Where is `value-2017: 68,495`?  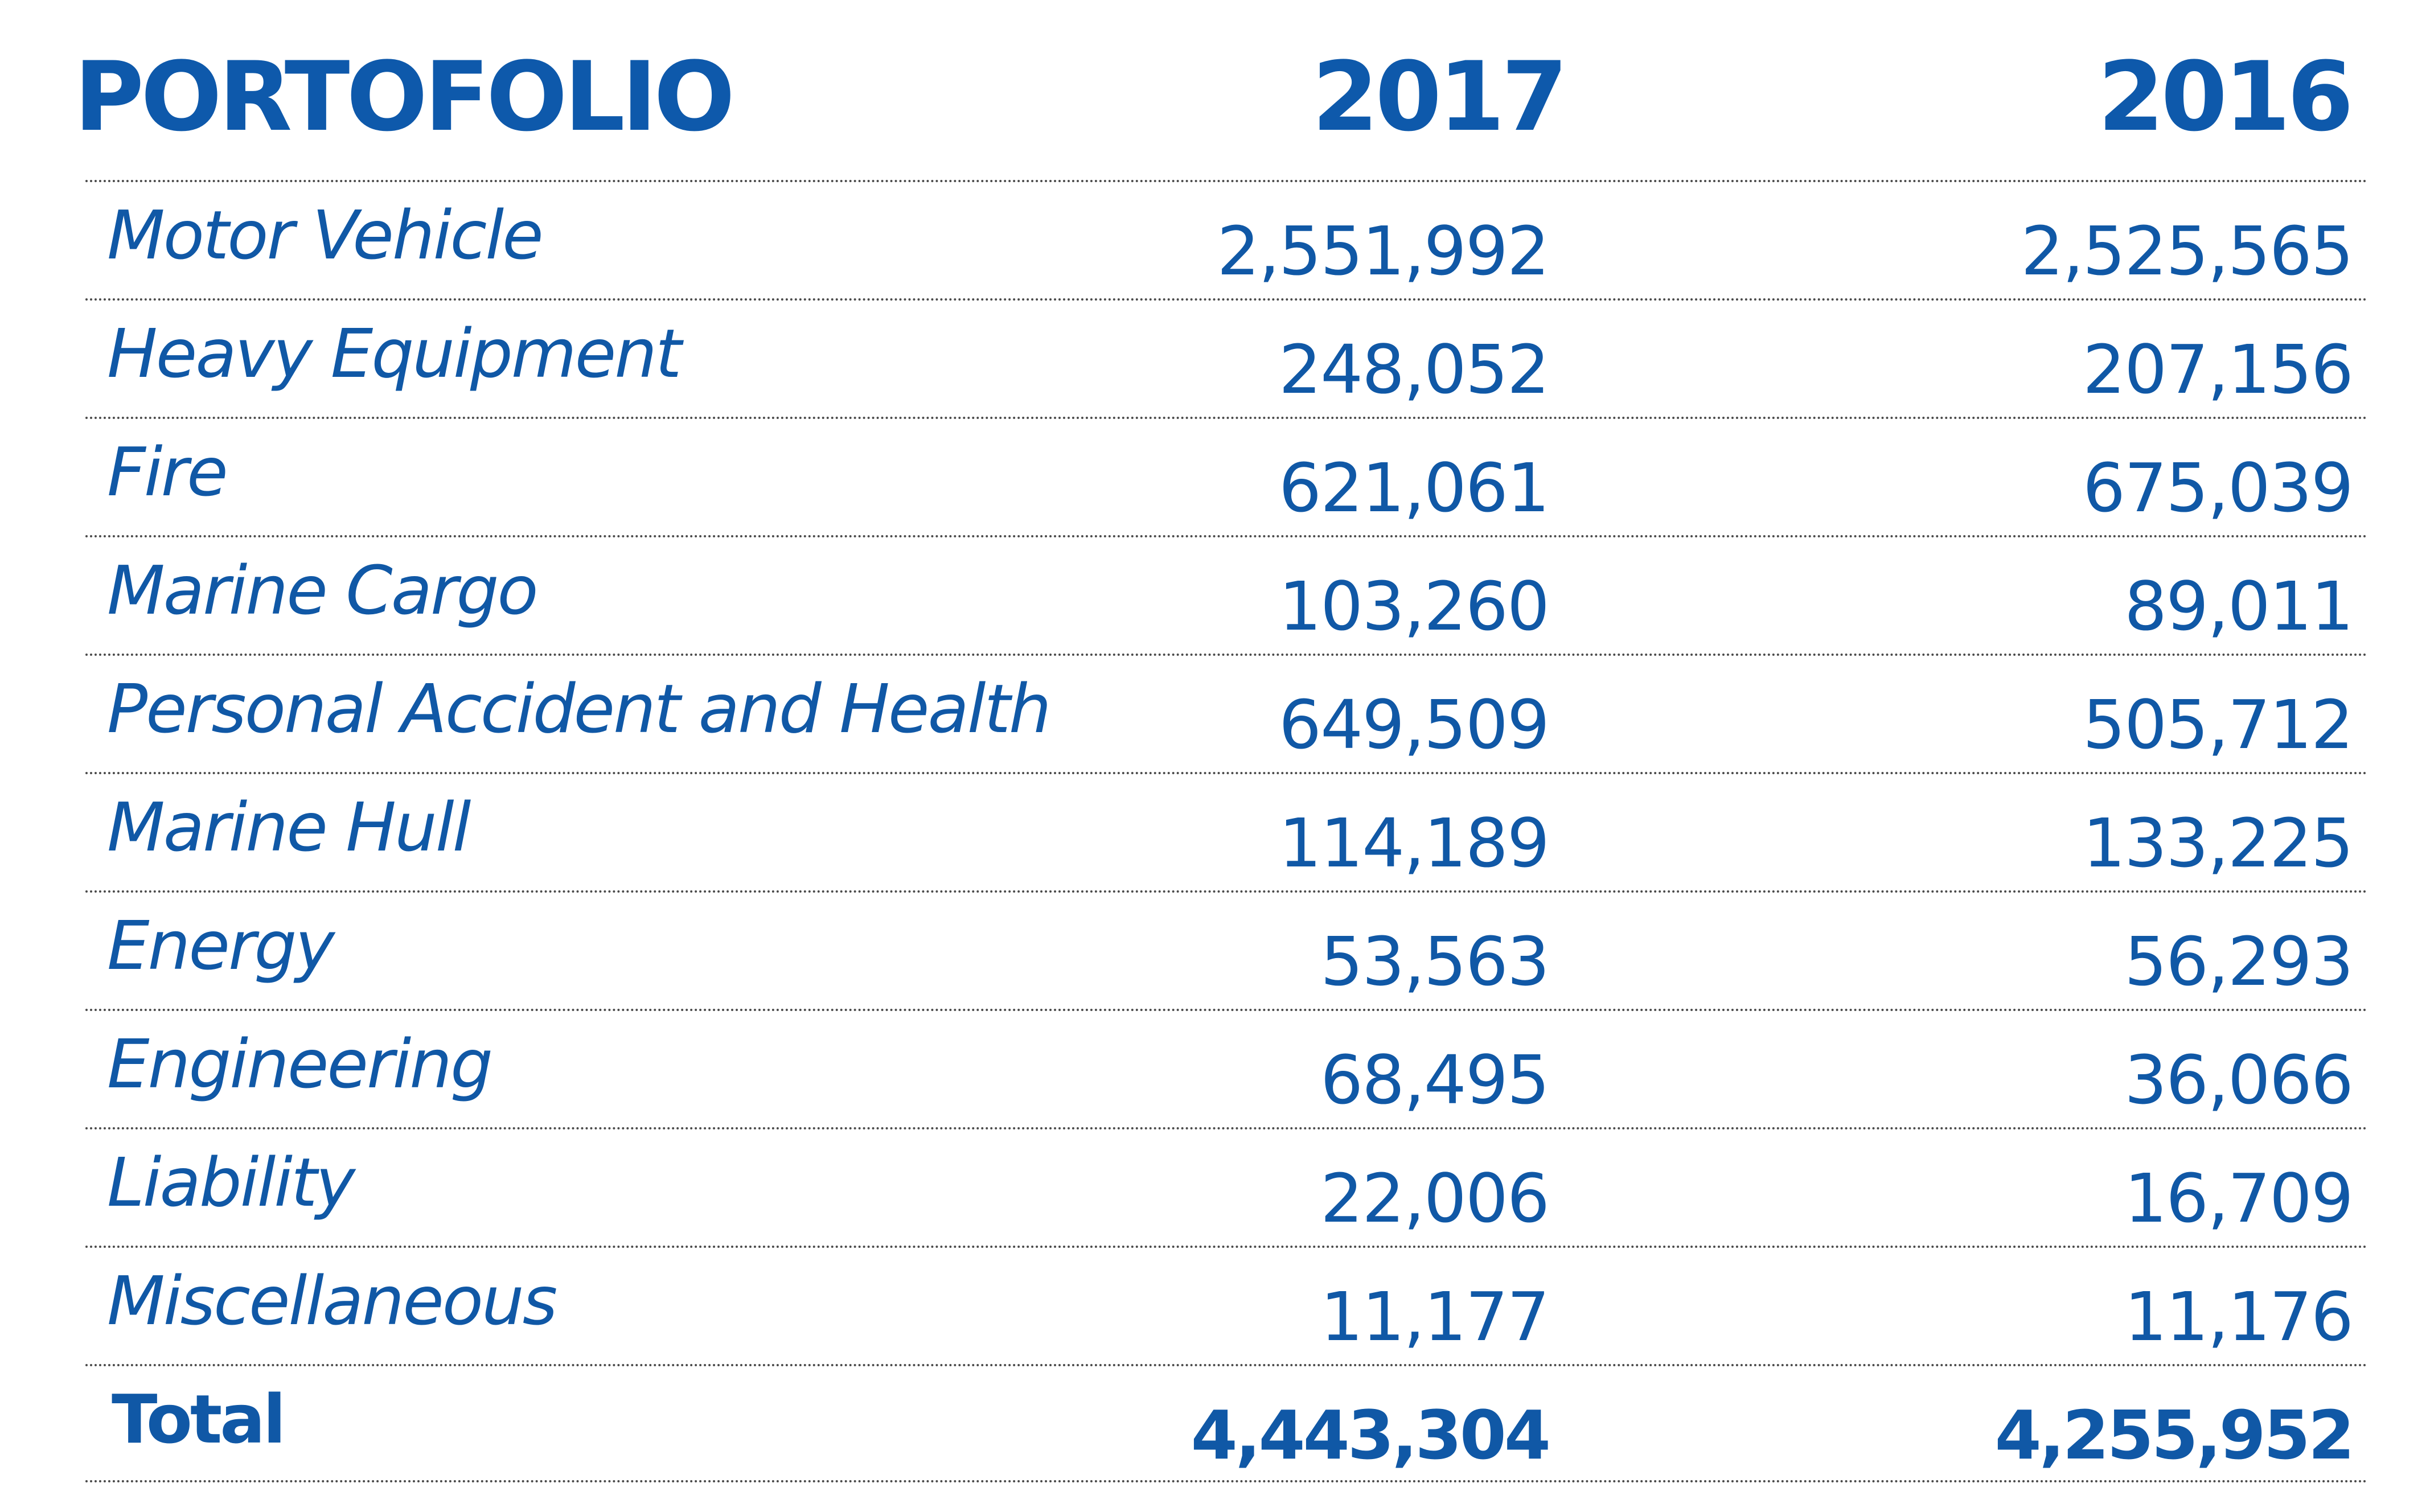 value-2017: 68,495 is located at coordinates (1435, 1080).